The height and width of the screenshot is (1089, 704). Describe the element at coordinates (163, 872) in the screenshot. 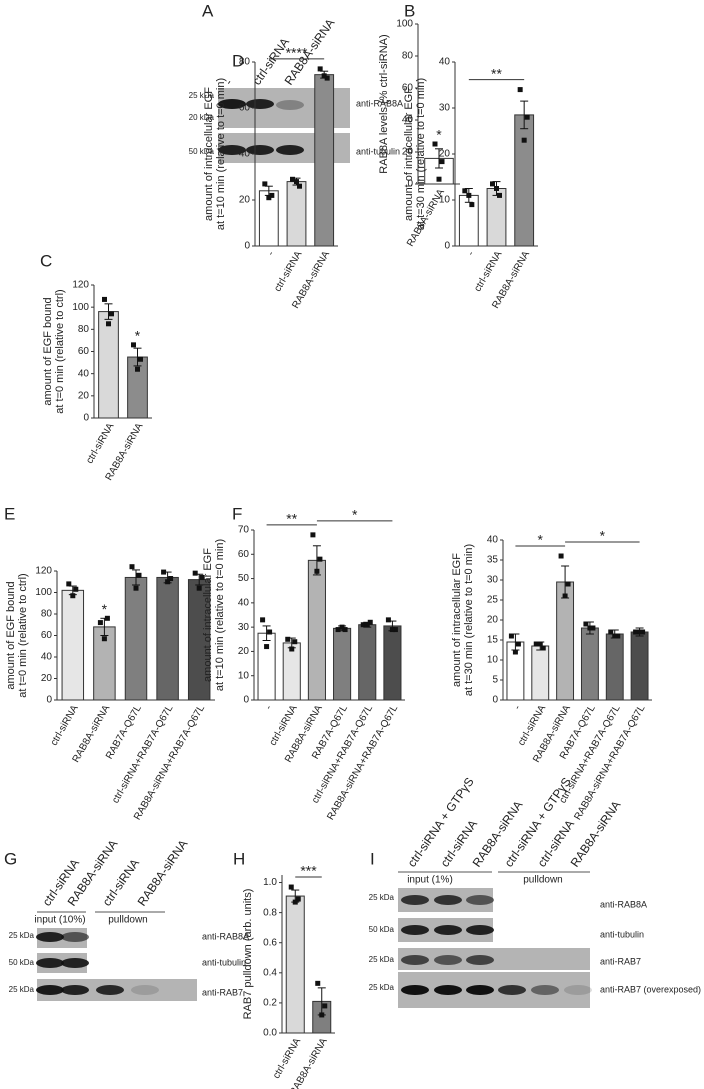

I see `lane-label: RAB8A-siRNA` at that location.